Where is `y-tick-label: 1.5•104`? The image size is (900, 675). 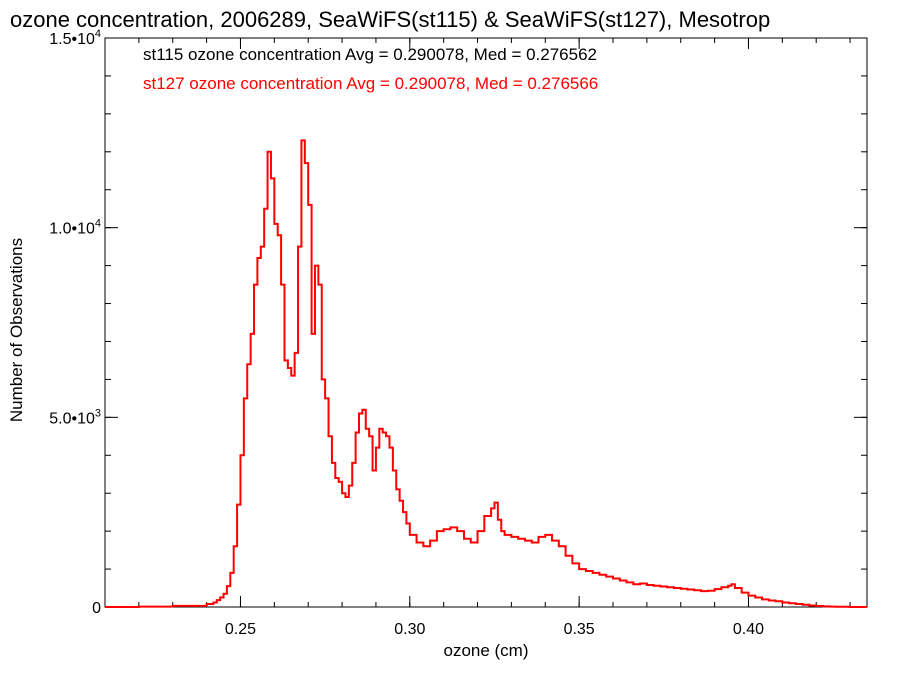
y-tick-label: 1.5•104 is located at coordinates (75, 38).